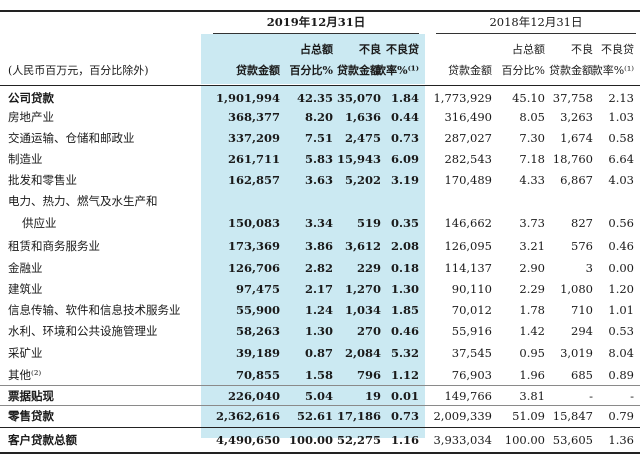 The image size is (640, 463). I want to click on cell-2019-col3: 1,034, so click(362, 310).